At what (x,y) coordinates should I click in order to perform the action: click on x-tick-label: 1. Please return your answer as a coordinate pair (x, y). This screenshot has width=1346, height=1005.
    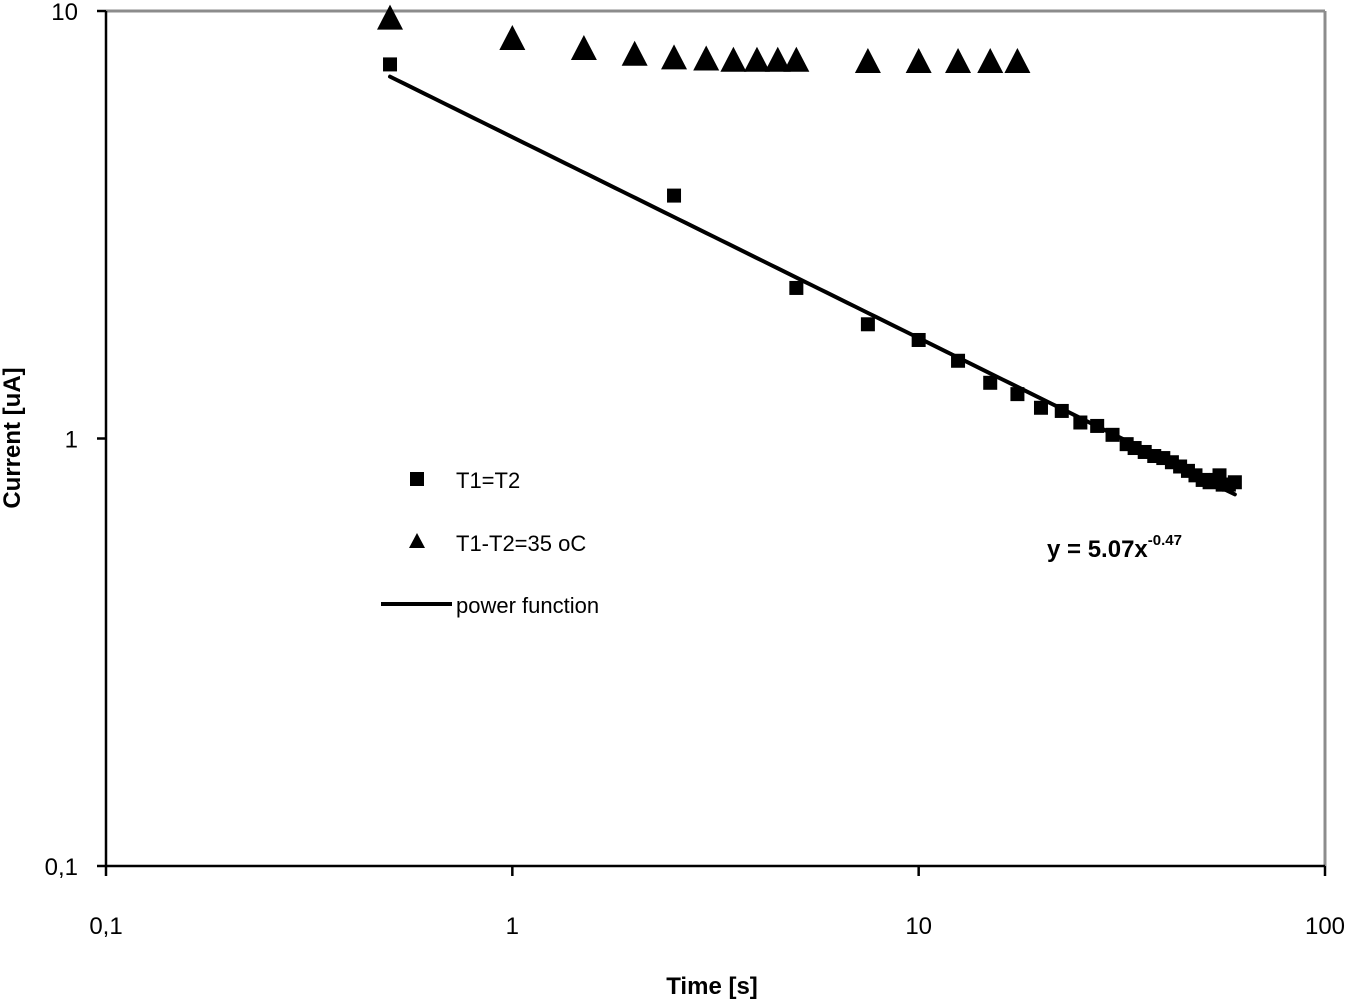
    Looking at the image, I should click on (512, 926).